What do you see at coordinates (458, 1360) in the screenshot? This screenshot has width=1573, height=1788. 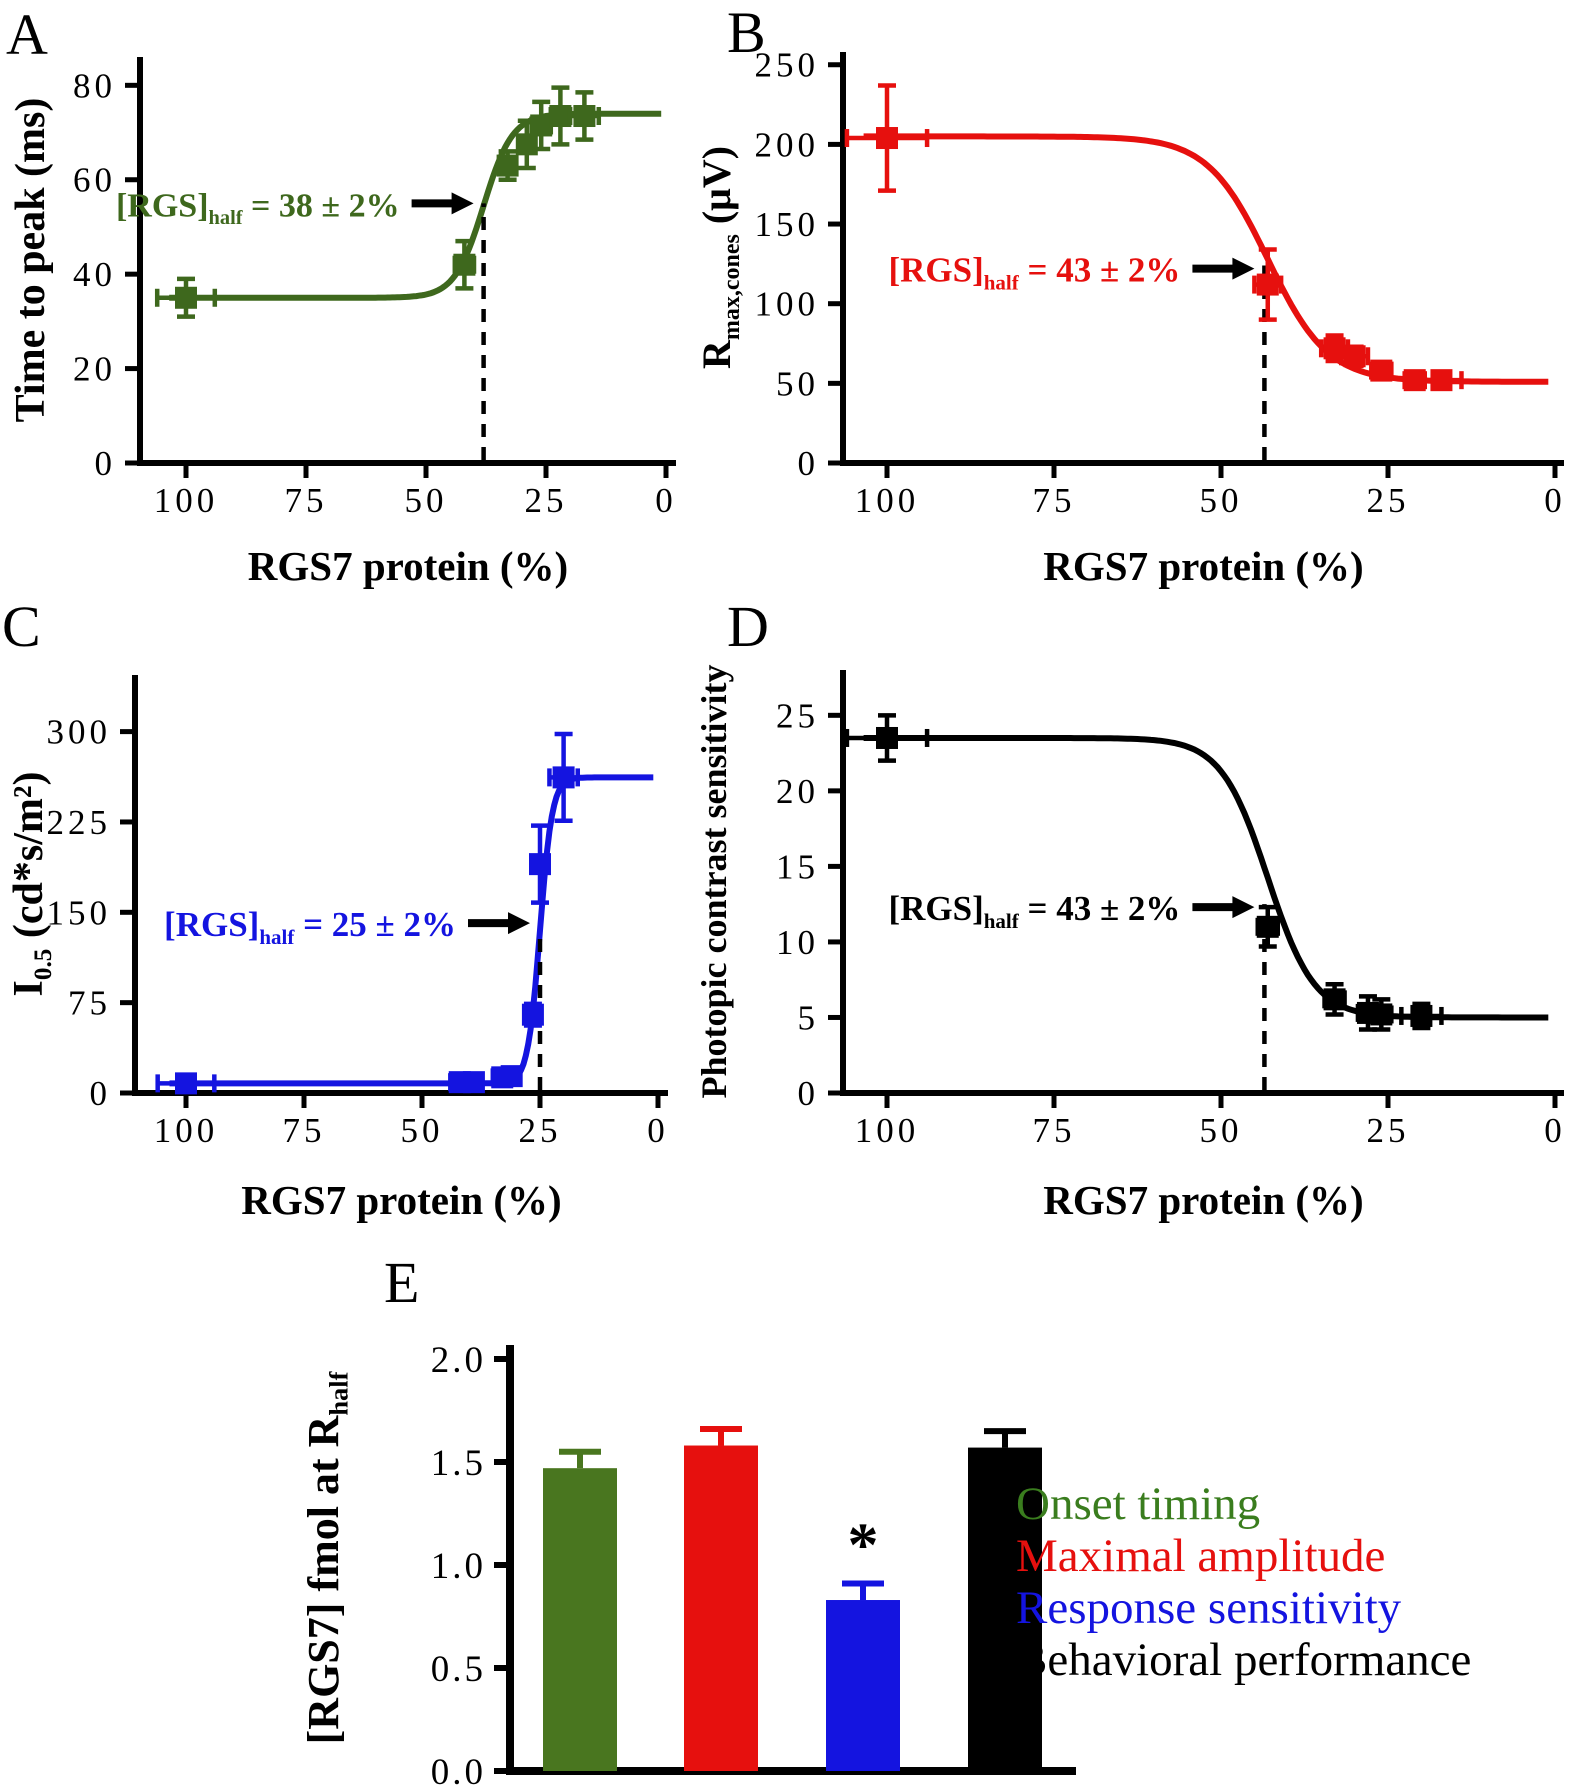 I see `svg-text: 2.0` at bounding box center [458, 1360].